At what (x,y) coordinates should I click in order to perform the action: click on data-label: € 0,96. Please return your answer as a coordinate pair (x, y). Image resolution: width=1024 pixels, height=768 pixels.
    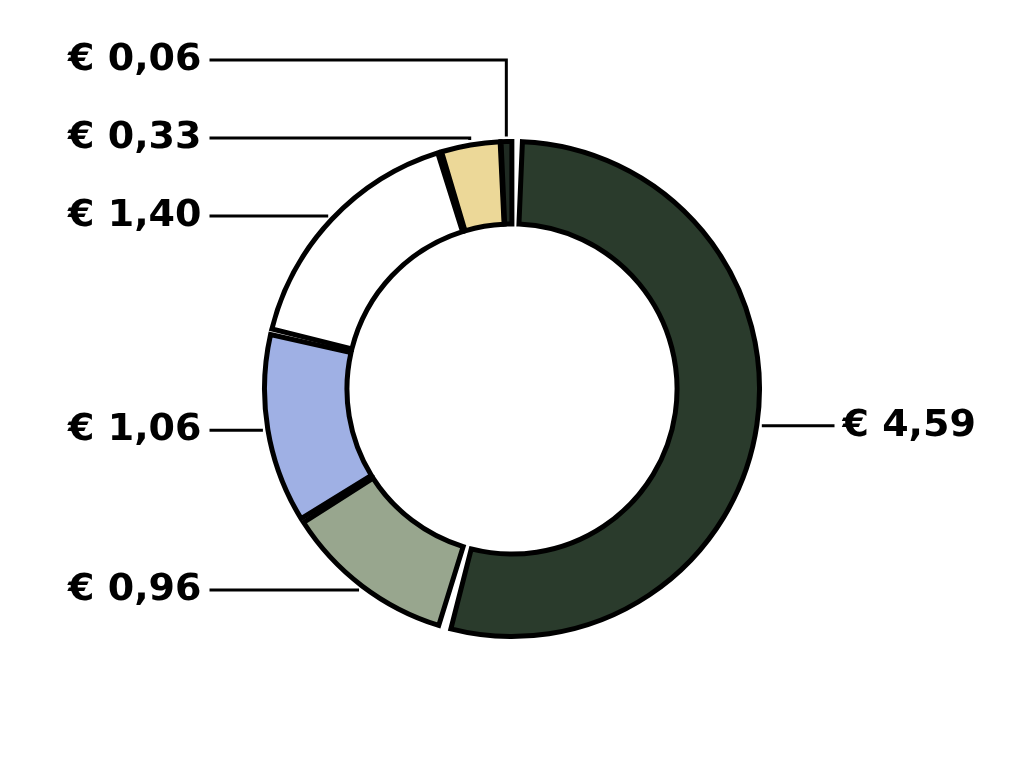
    Looking at the image, I should click on (134, 586).